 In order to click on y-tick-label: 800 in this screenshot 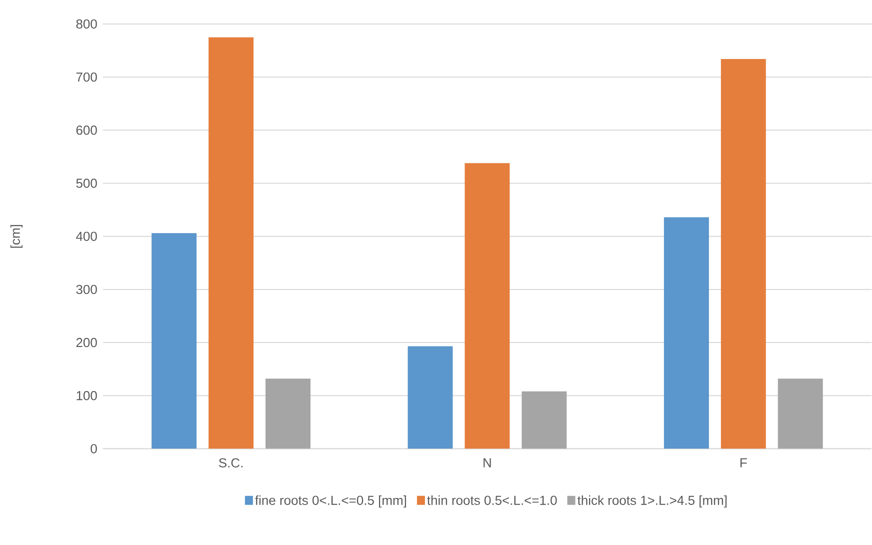, I will do `click(86, 24)`.